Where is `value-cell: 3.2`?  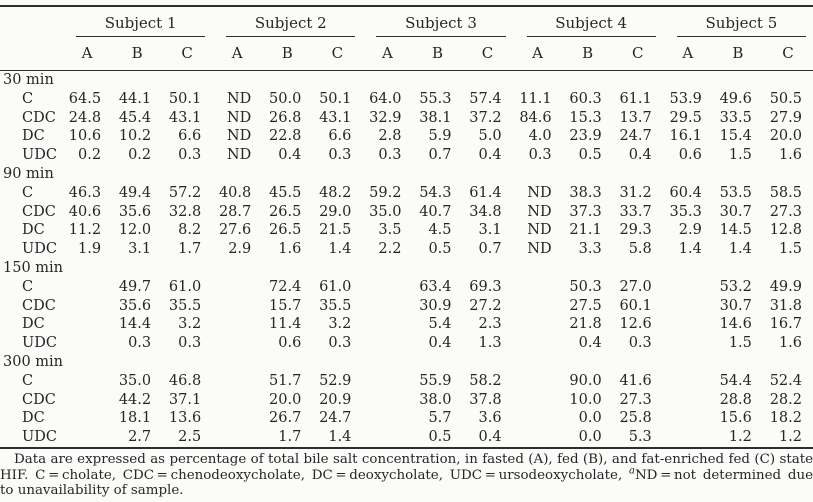 value-cell: 3.2 is located at coordinates (190, 324).